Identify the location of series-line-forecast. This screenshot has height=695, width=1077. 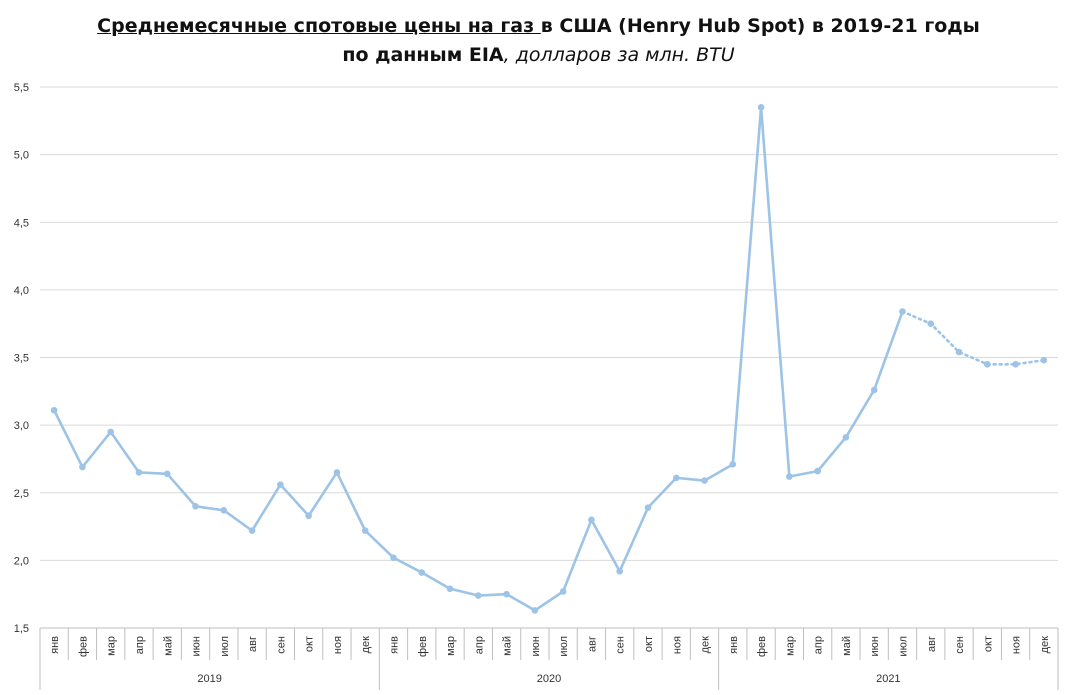
(973, 338).